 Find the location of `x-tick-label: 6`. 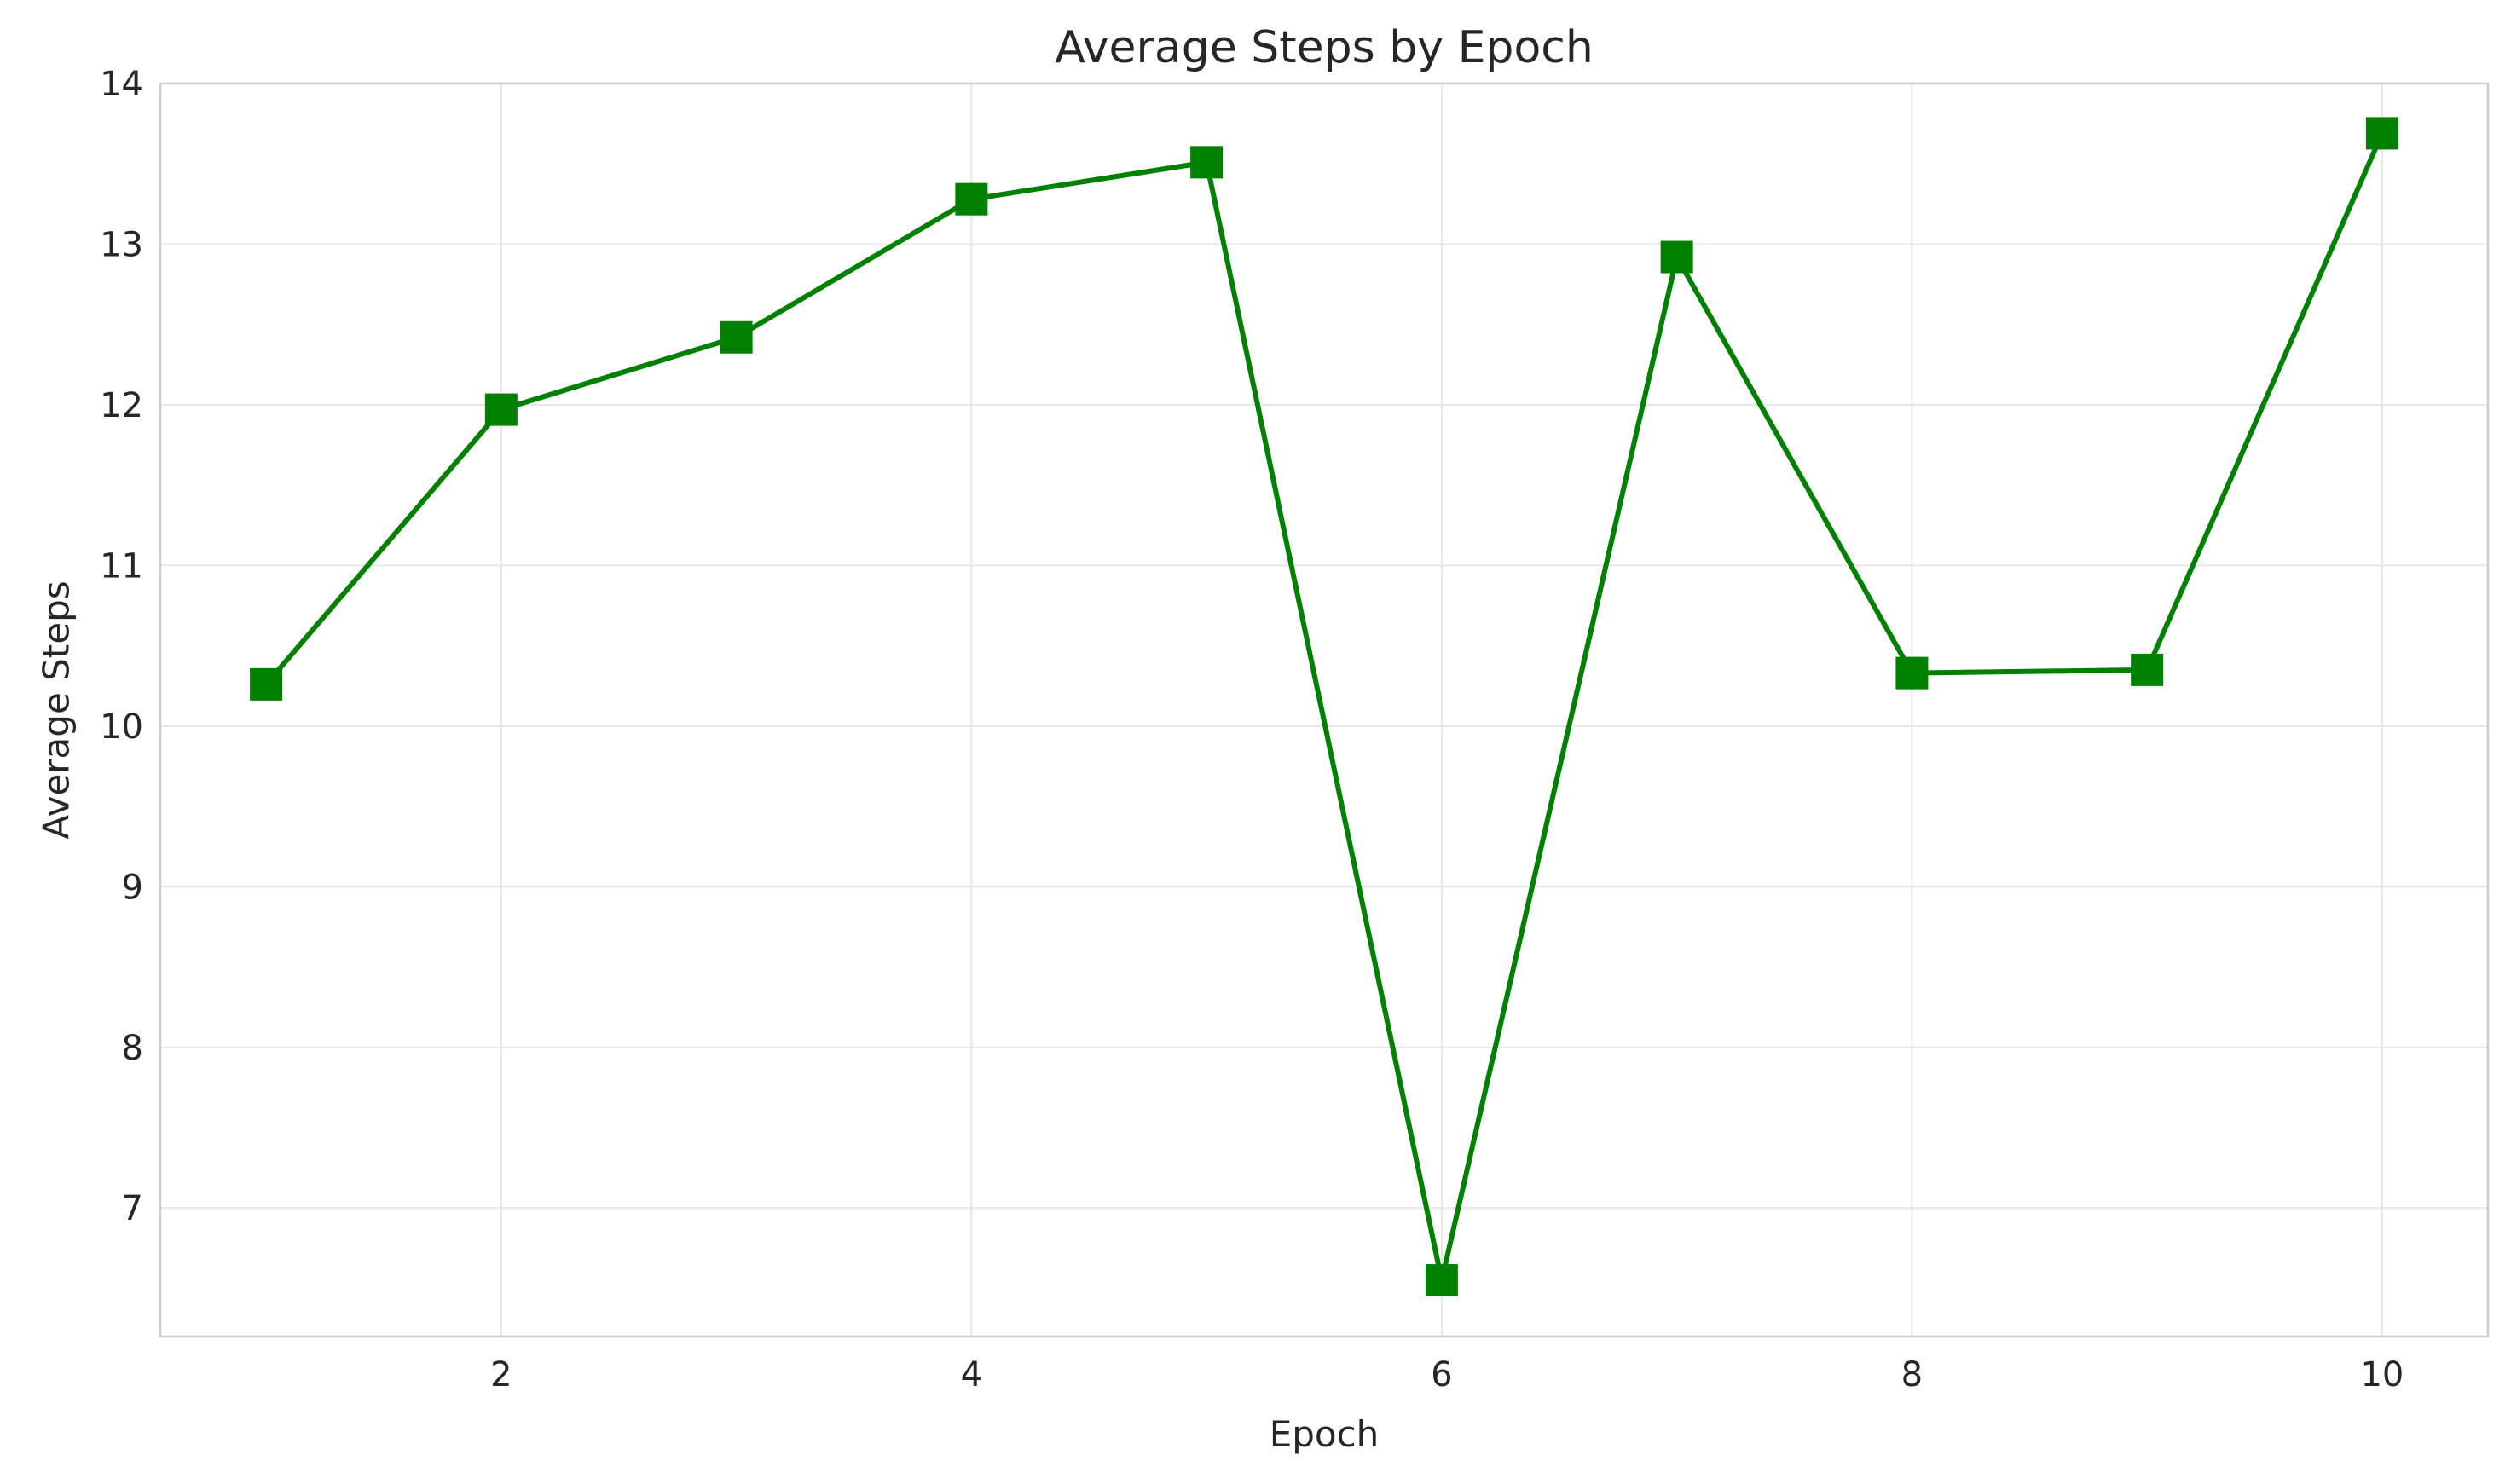

x-tick-label: 6 is located at coordinates (1441, 1374).